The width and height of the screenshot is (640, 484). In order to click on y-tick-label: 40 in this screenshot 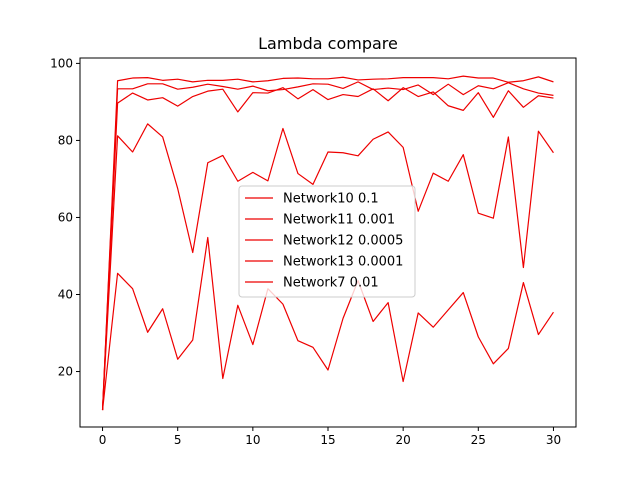, I will do `click(65, 294)`.